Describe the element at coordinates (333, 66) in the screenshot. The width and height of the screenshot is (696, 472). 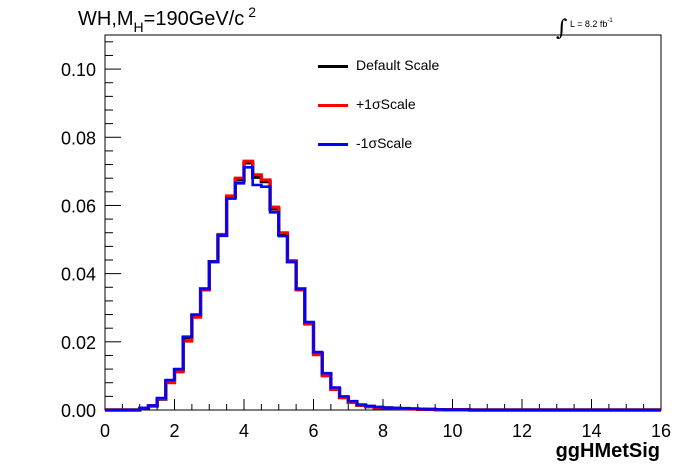
I see `legend-swatch-default` at that location.